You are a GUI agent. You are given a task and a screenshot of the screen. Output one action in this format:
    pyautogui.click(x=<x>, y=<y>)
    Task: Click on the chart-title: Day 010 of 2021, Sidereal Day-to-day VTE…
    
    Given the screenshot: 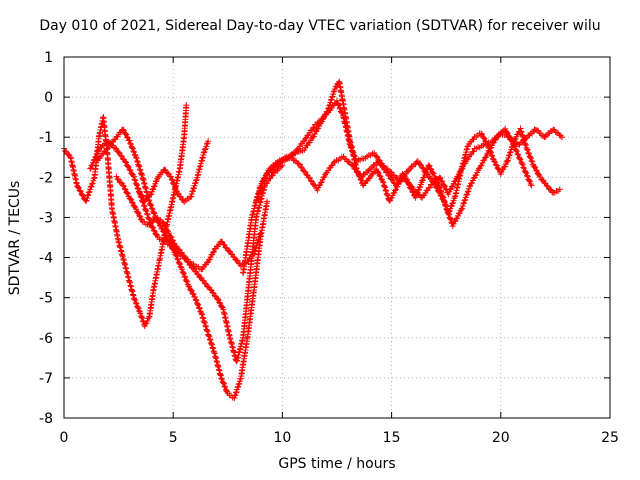 What is the action you would take?
    pyautogui.click(x=320, y=26)
    